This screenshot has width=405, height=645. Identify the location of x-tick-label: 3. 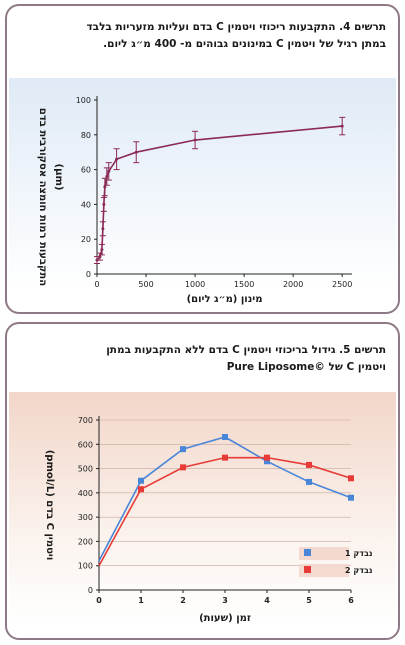
(225, 600).